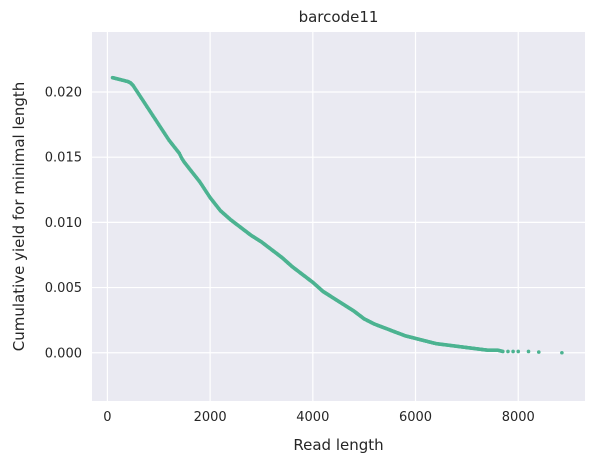 Image resolution: width=602 pixels, height=463 pixels. I want to click on y-tick-label: 0.005, so click(63, 288).